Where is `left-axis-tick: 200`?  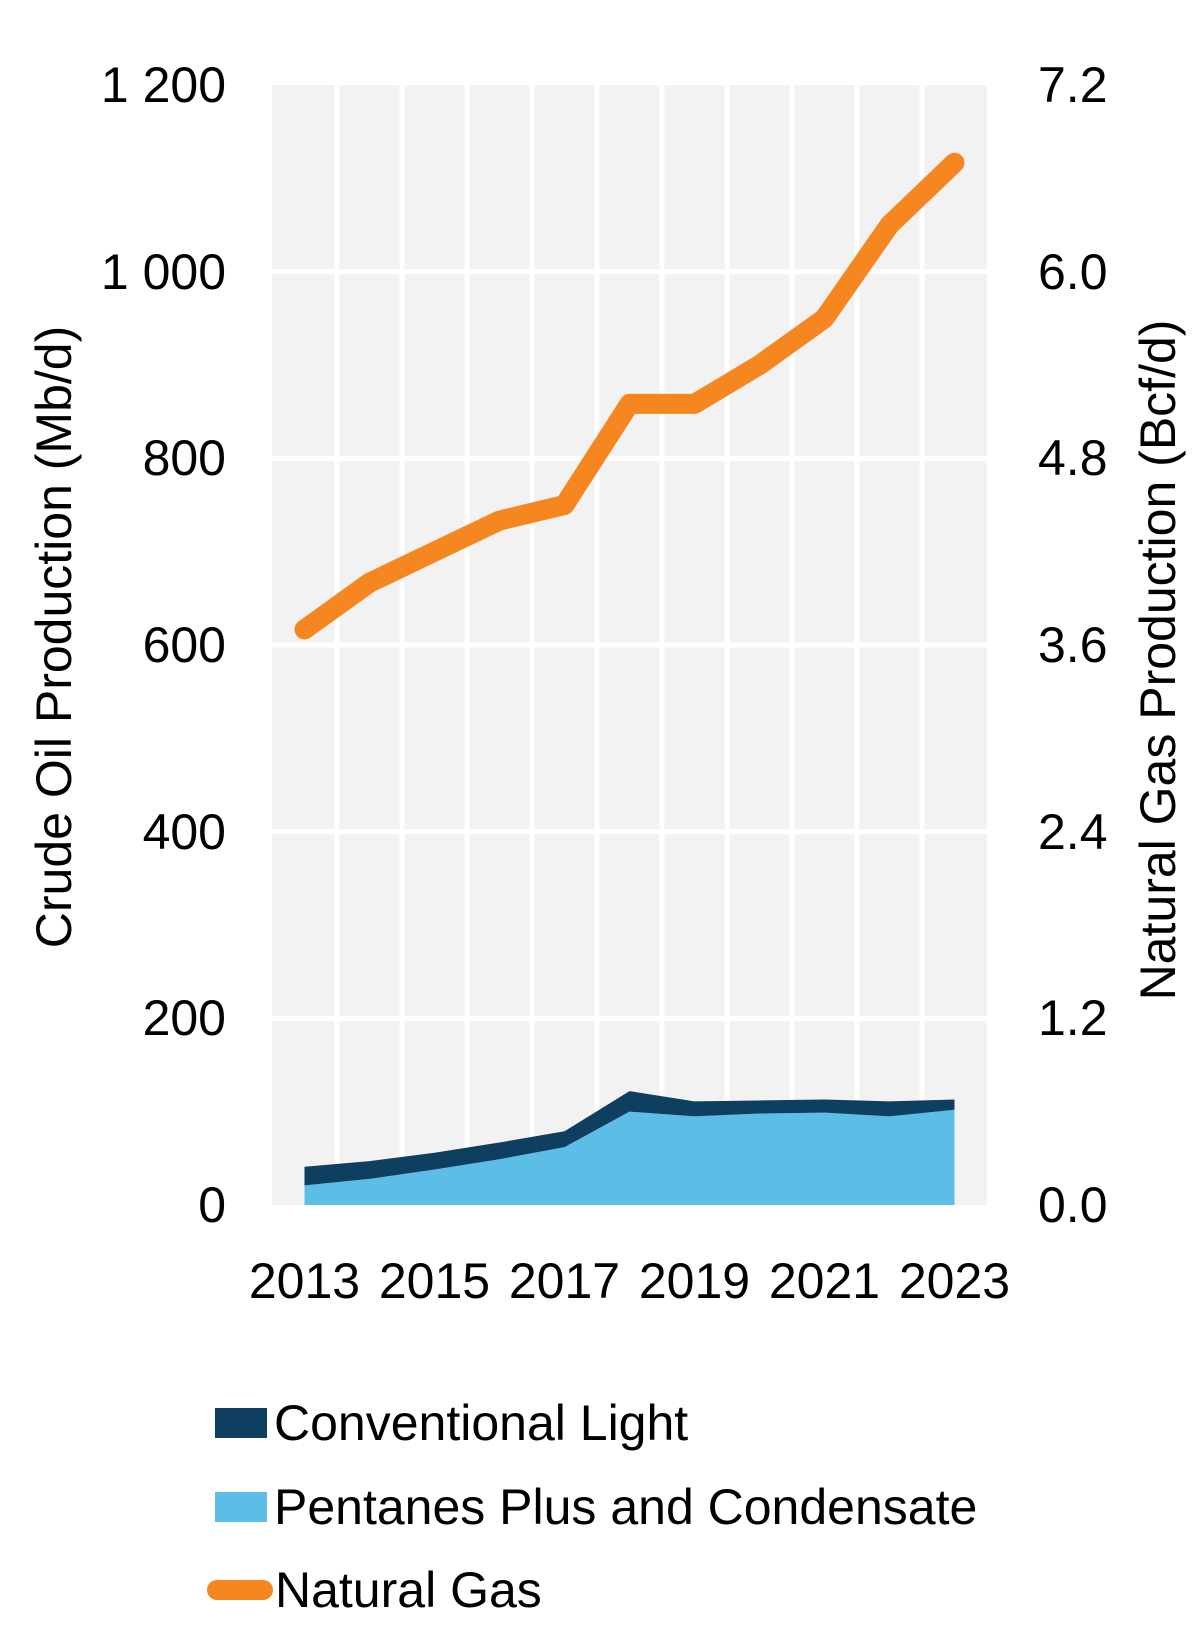
left-axis-tick: 200 is located at coordinates (184, 1018).